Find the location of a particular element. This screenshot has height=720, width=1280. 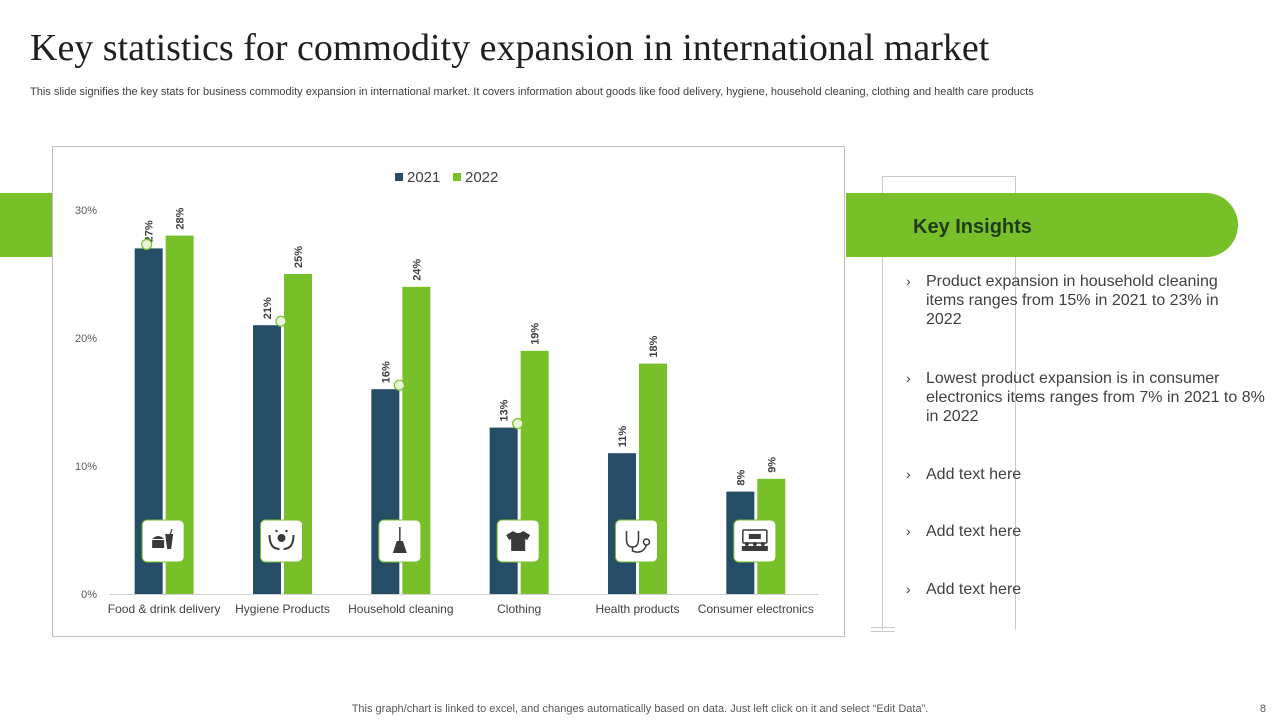

stethoscope-icon is located at coordinates (638, 542).